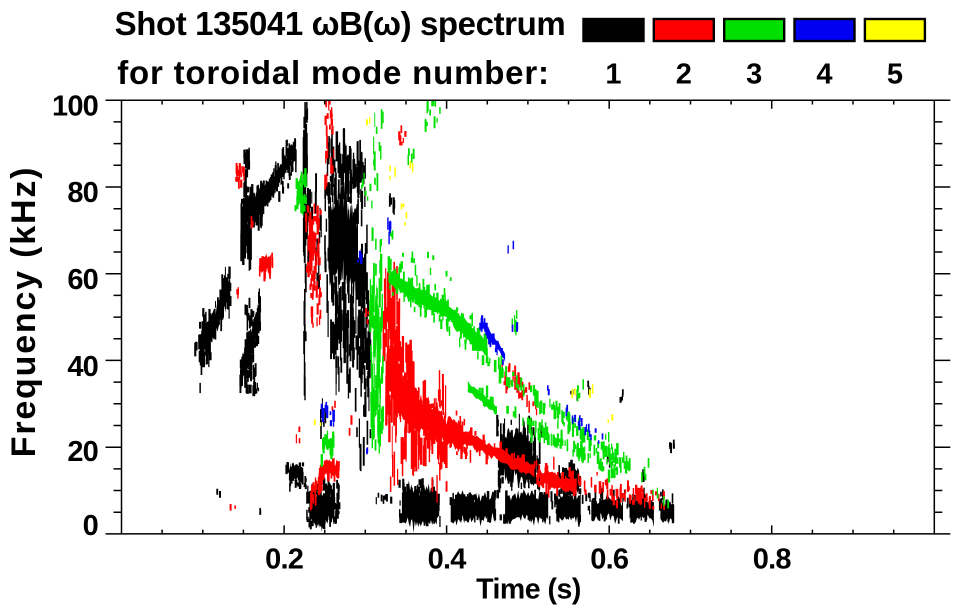  What do you see at coordinates (82, 193) in the screenshot?
I see `svg-text: 80` at bounding box center [82, 193].